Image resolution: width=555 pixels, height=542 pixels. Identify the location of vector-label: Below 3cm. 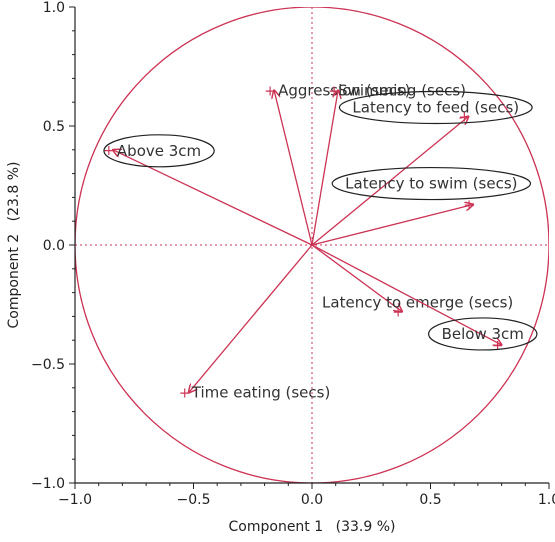
(483, 334).